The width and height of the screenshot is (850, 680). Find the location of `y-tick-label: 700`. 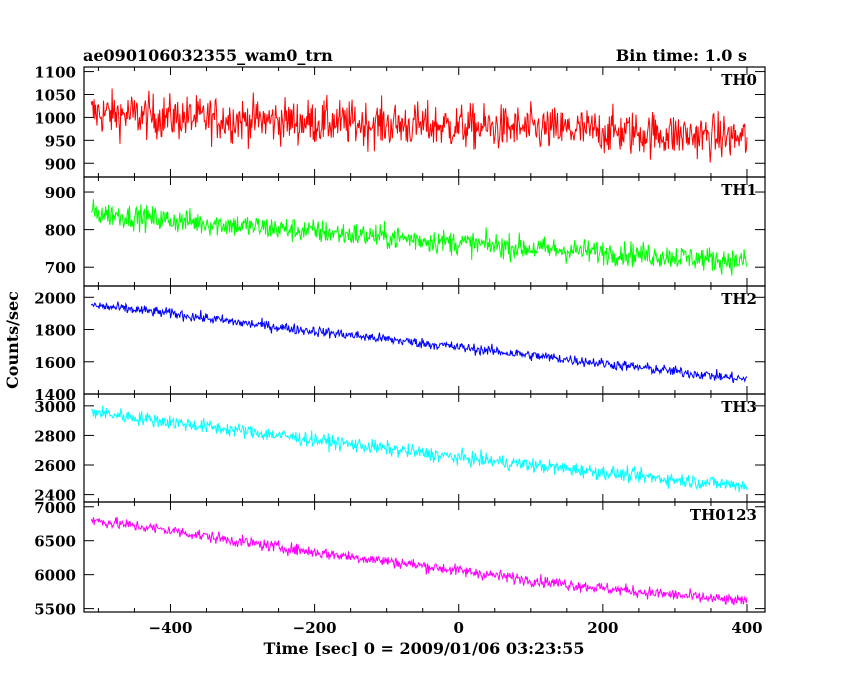

y-tick-label: 700 is located at coordinates (60, 268).